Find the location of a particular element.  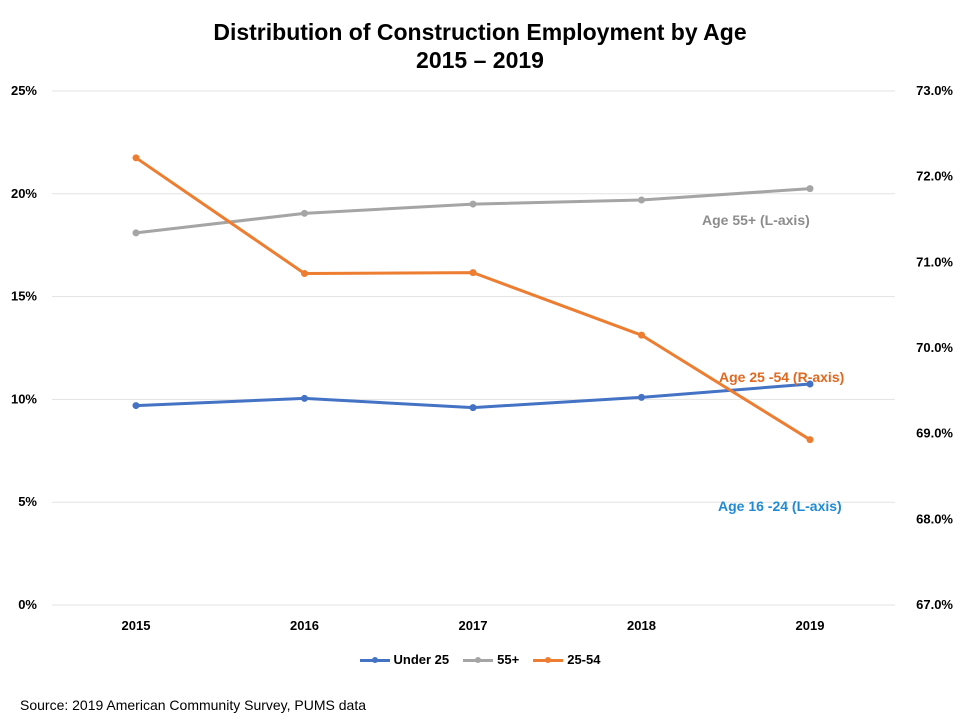

legend-label-55-plus: 55+ is located at coordinates (508, 659).